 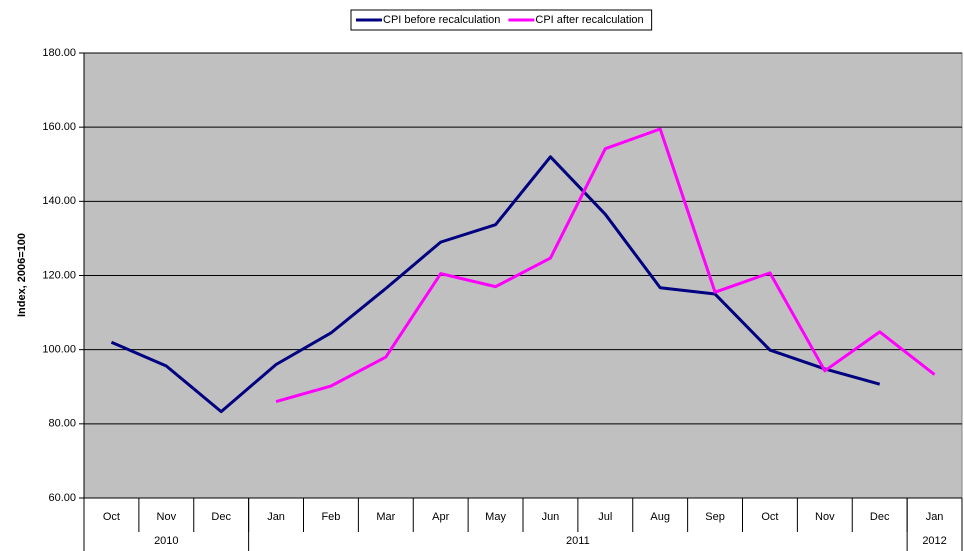 I want to click on x-tick-label: Apr, so click(x=440, y=517).